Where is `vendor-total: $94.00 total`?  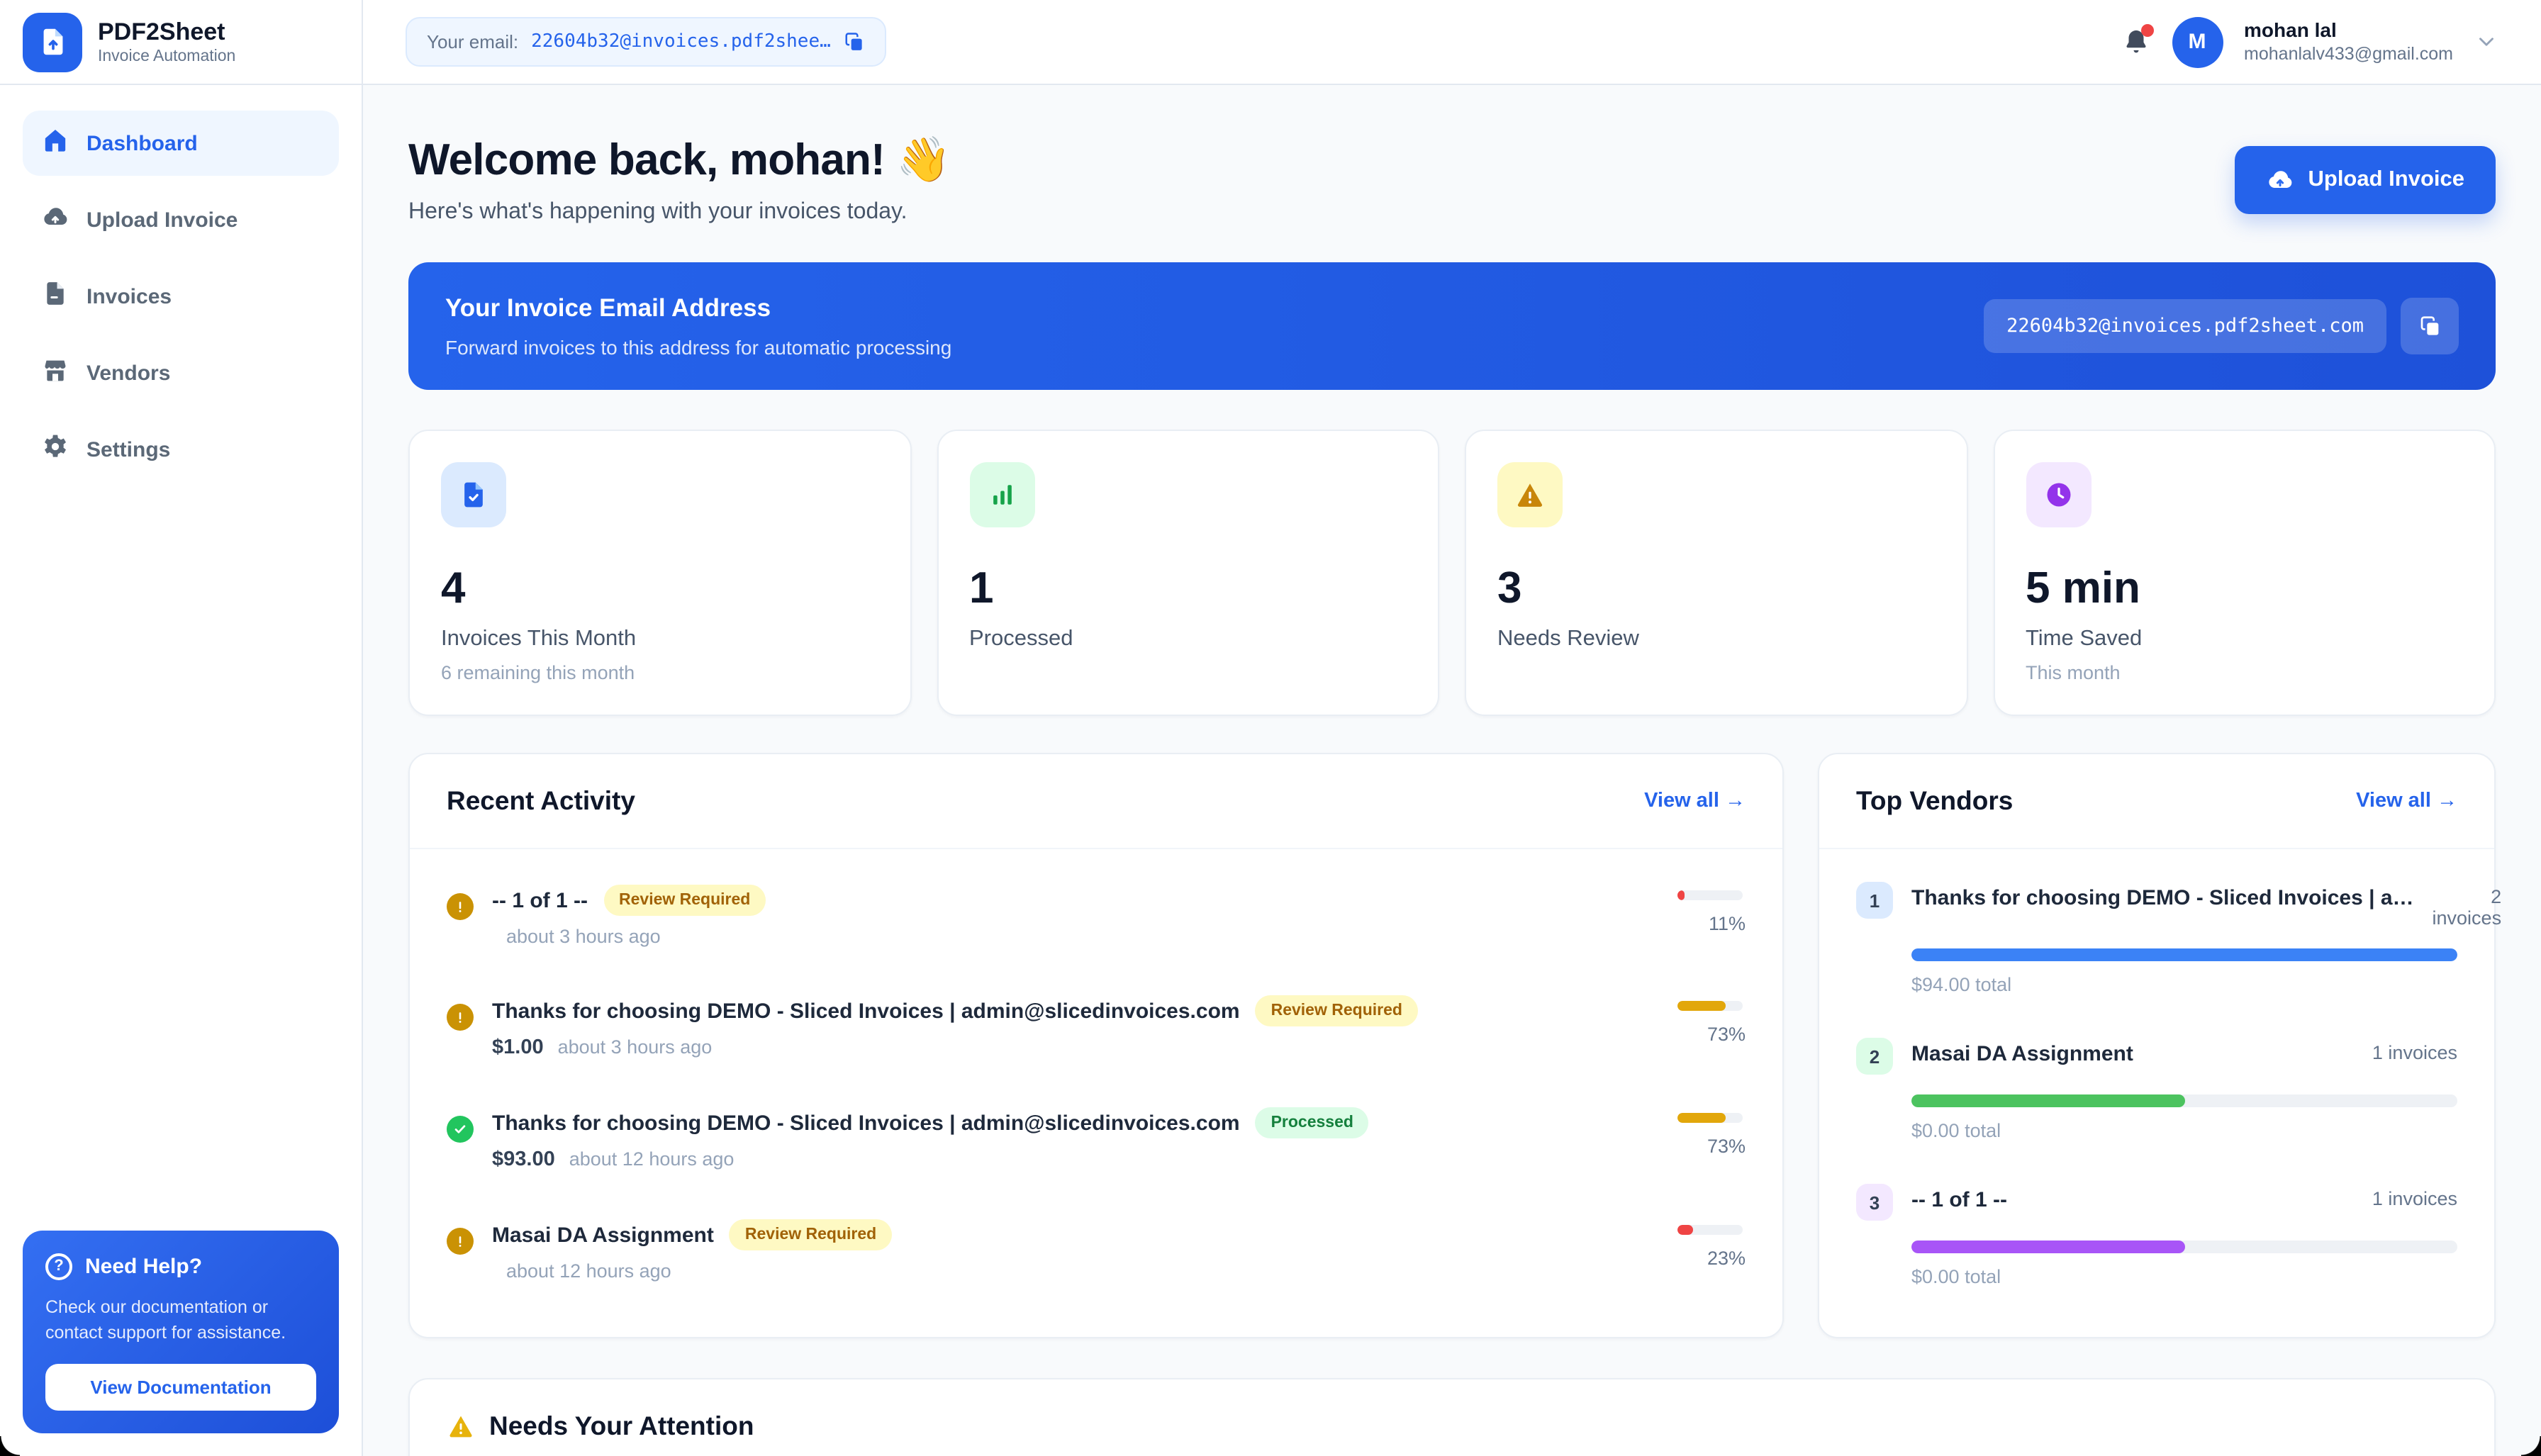 vendor-total: $94.00 total is located at coordinates (1961, 985).